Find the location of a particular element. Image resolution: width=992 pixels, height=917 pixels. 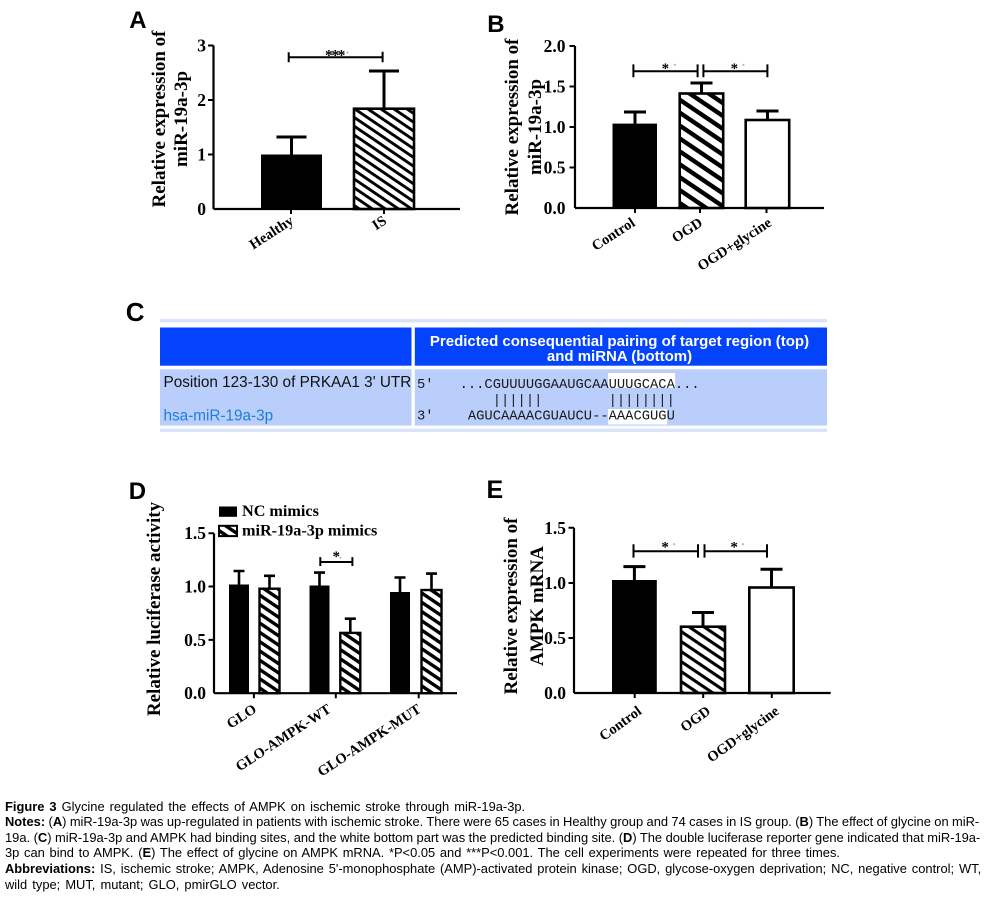

svg-text: Relative luciferase activity is located at coordinates (154, 608).